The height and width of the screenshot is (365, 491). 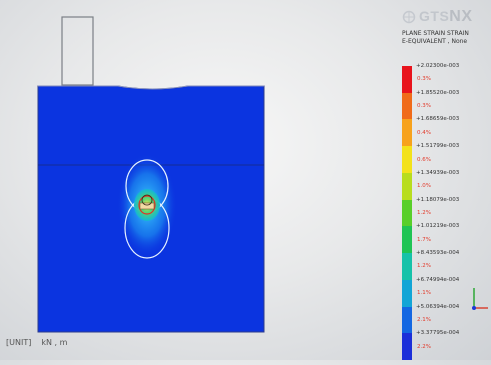 I want to click on legend-color-bar, so click(x=407, y=213).